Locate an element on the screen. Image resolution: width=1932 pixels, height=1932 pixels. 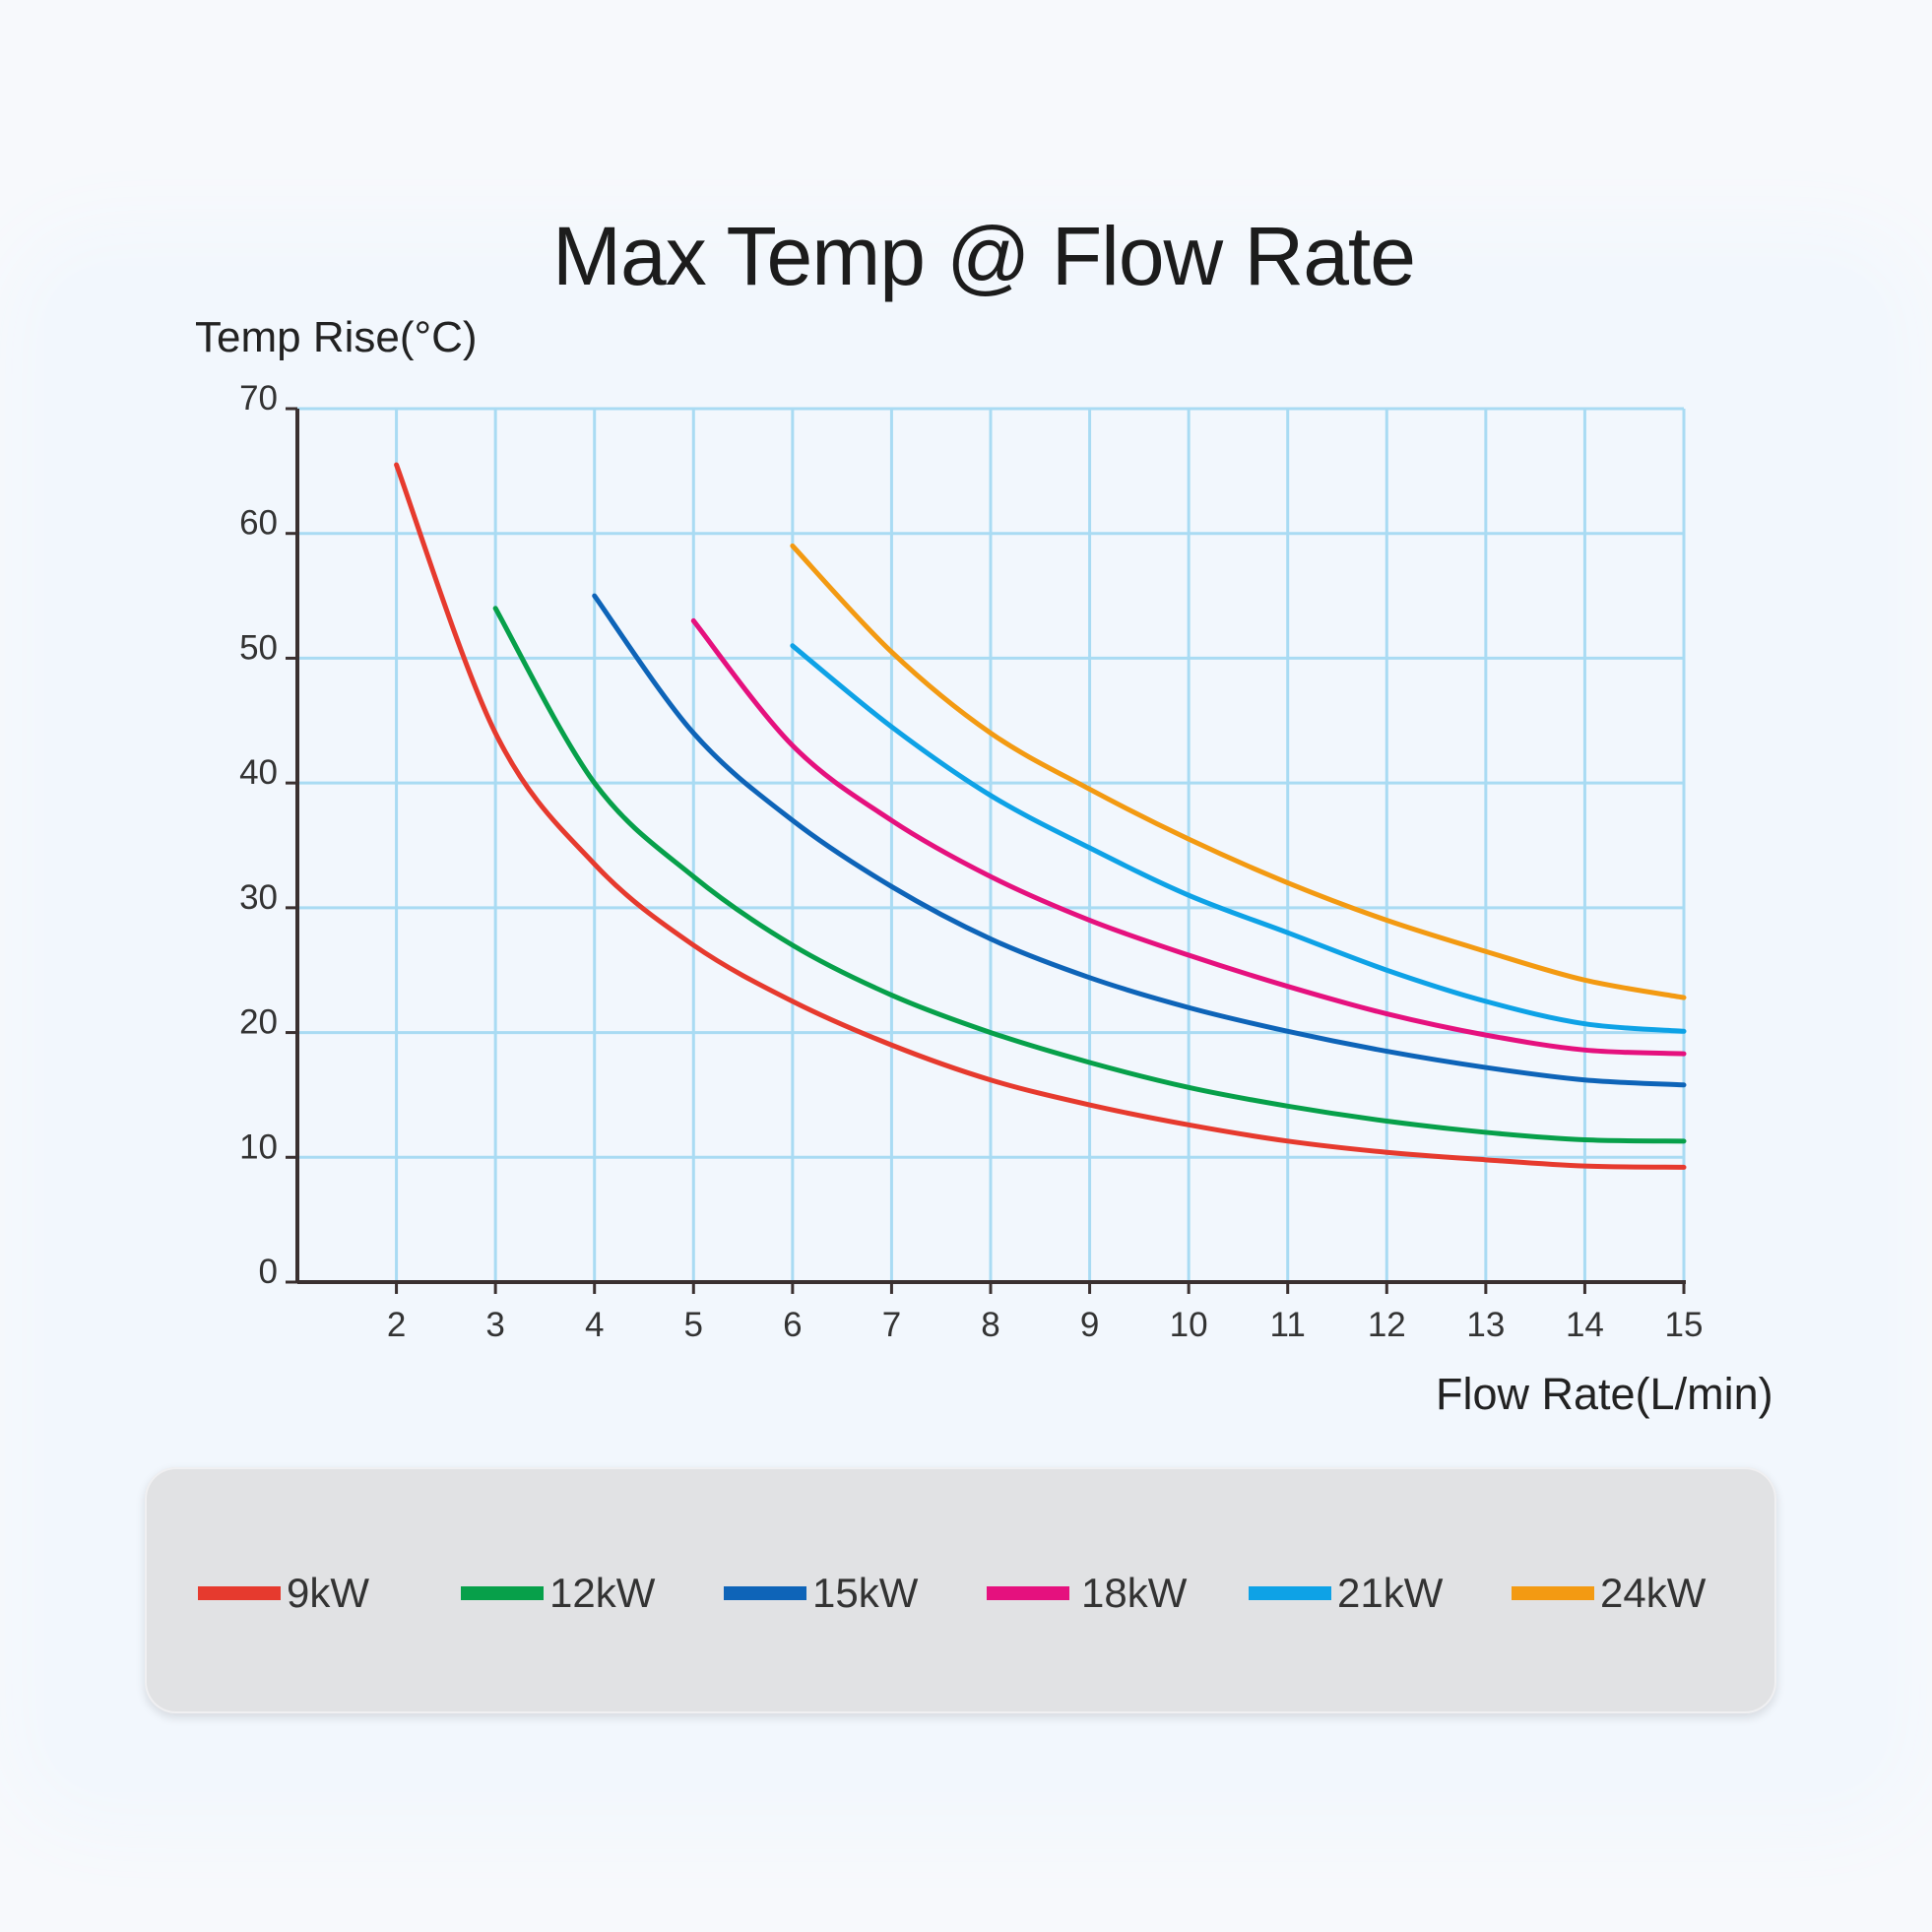
legend-swatch-21kw is located at coordinates (1290, 1593).